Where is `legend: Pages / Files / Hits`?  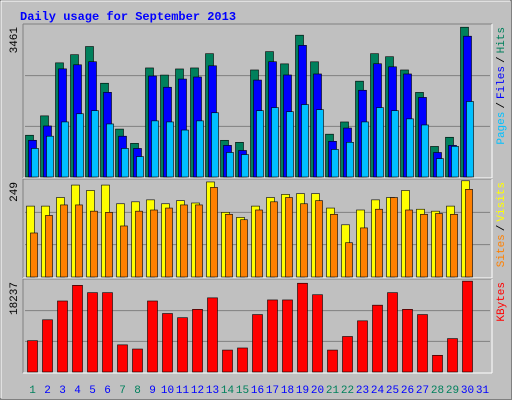 legend: Pages / Files / Hits is located at coordinates (502, 86).